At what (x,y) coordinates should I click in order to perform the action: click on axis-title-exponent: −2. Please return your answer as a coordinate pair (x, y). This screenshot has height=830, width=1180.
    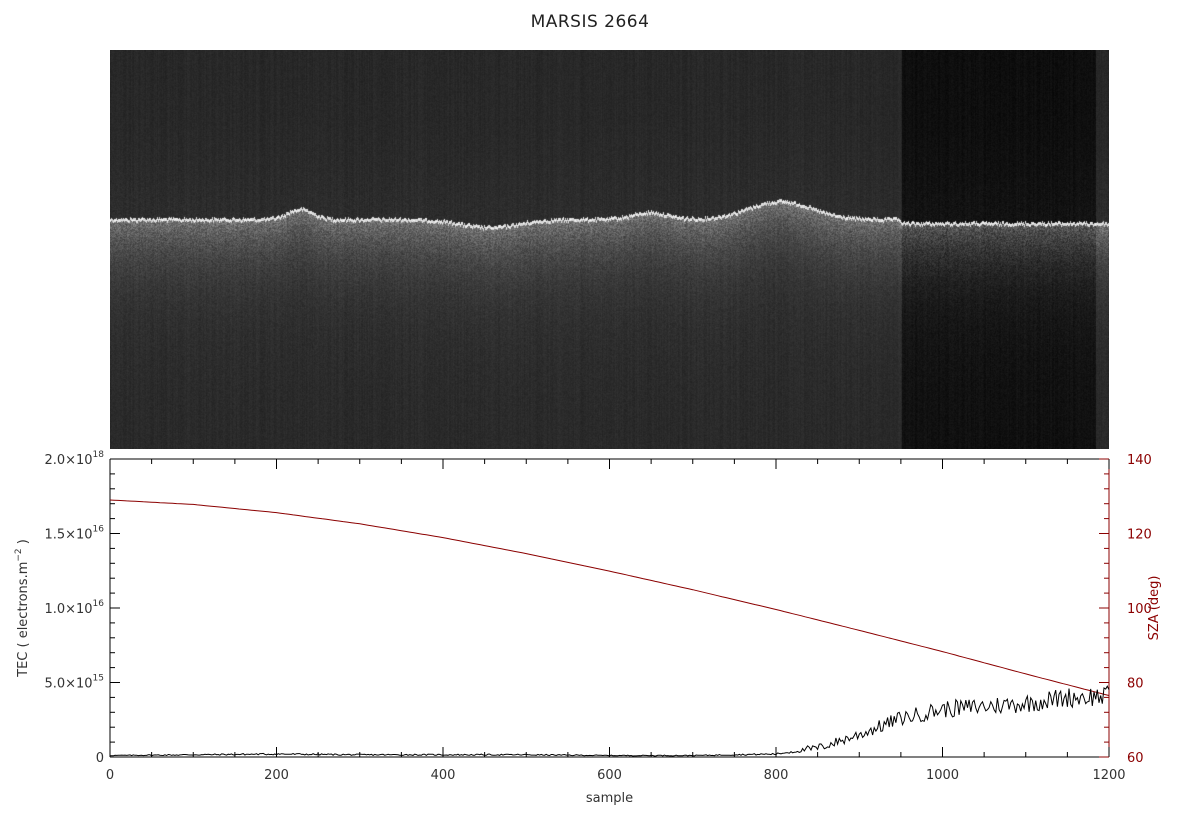
    Looking at the image, I should click on (19, 554).